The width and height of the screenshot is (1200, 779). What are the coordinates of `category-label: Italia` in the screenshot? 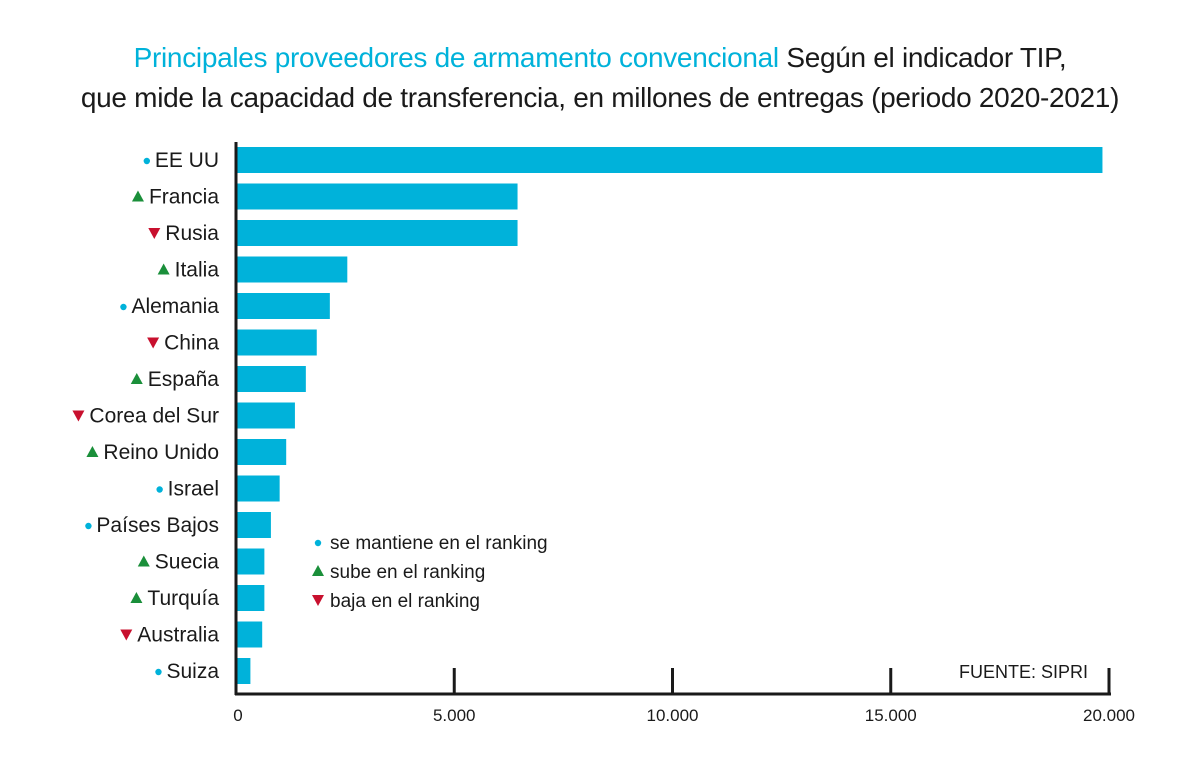 It's located at (197, 270).